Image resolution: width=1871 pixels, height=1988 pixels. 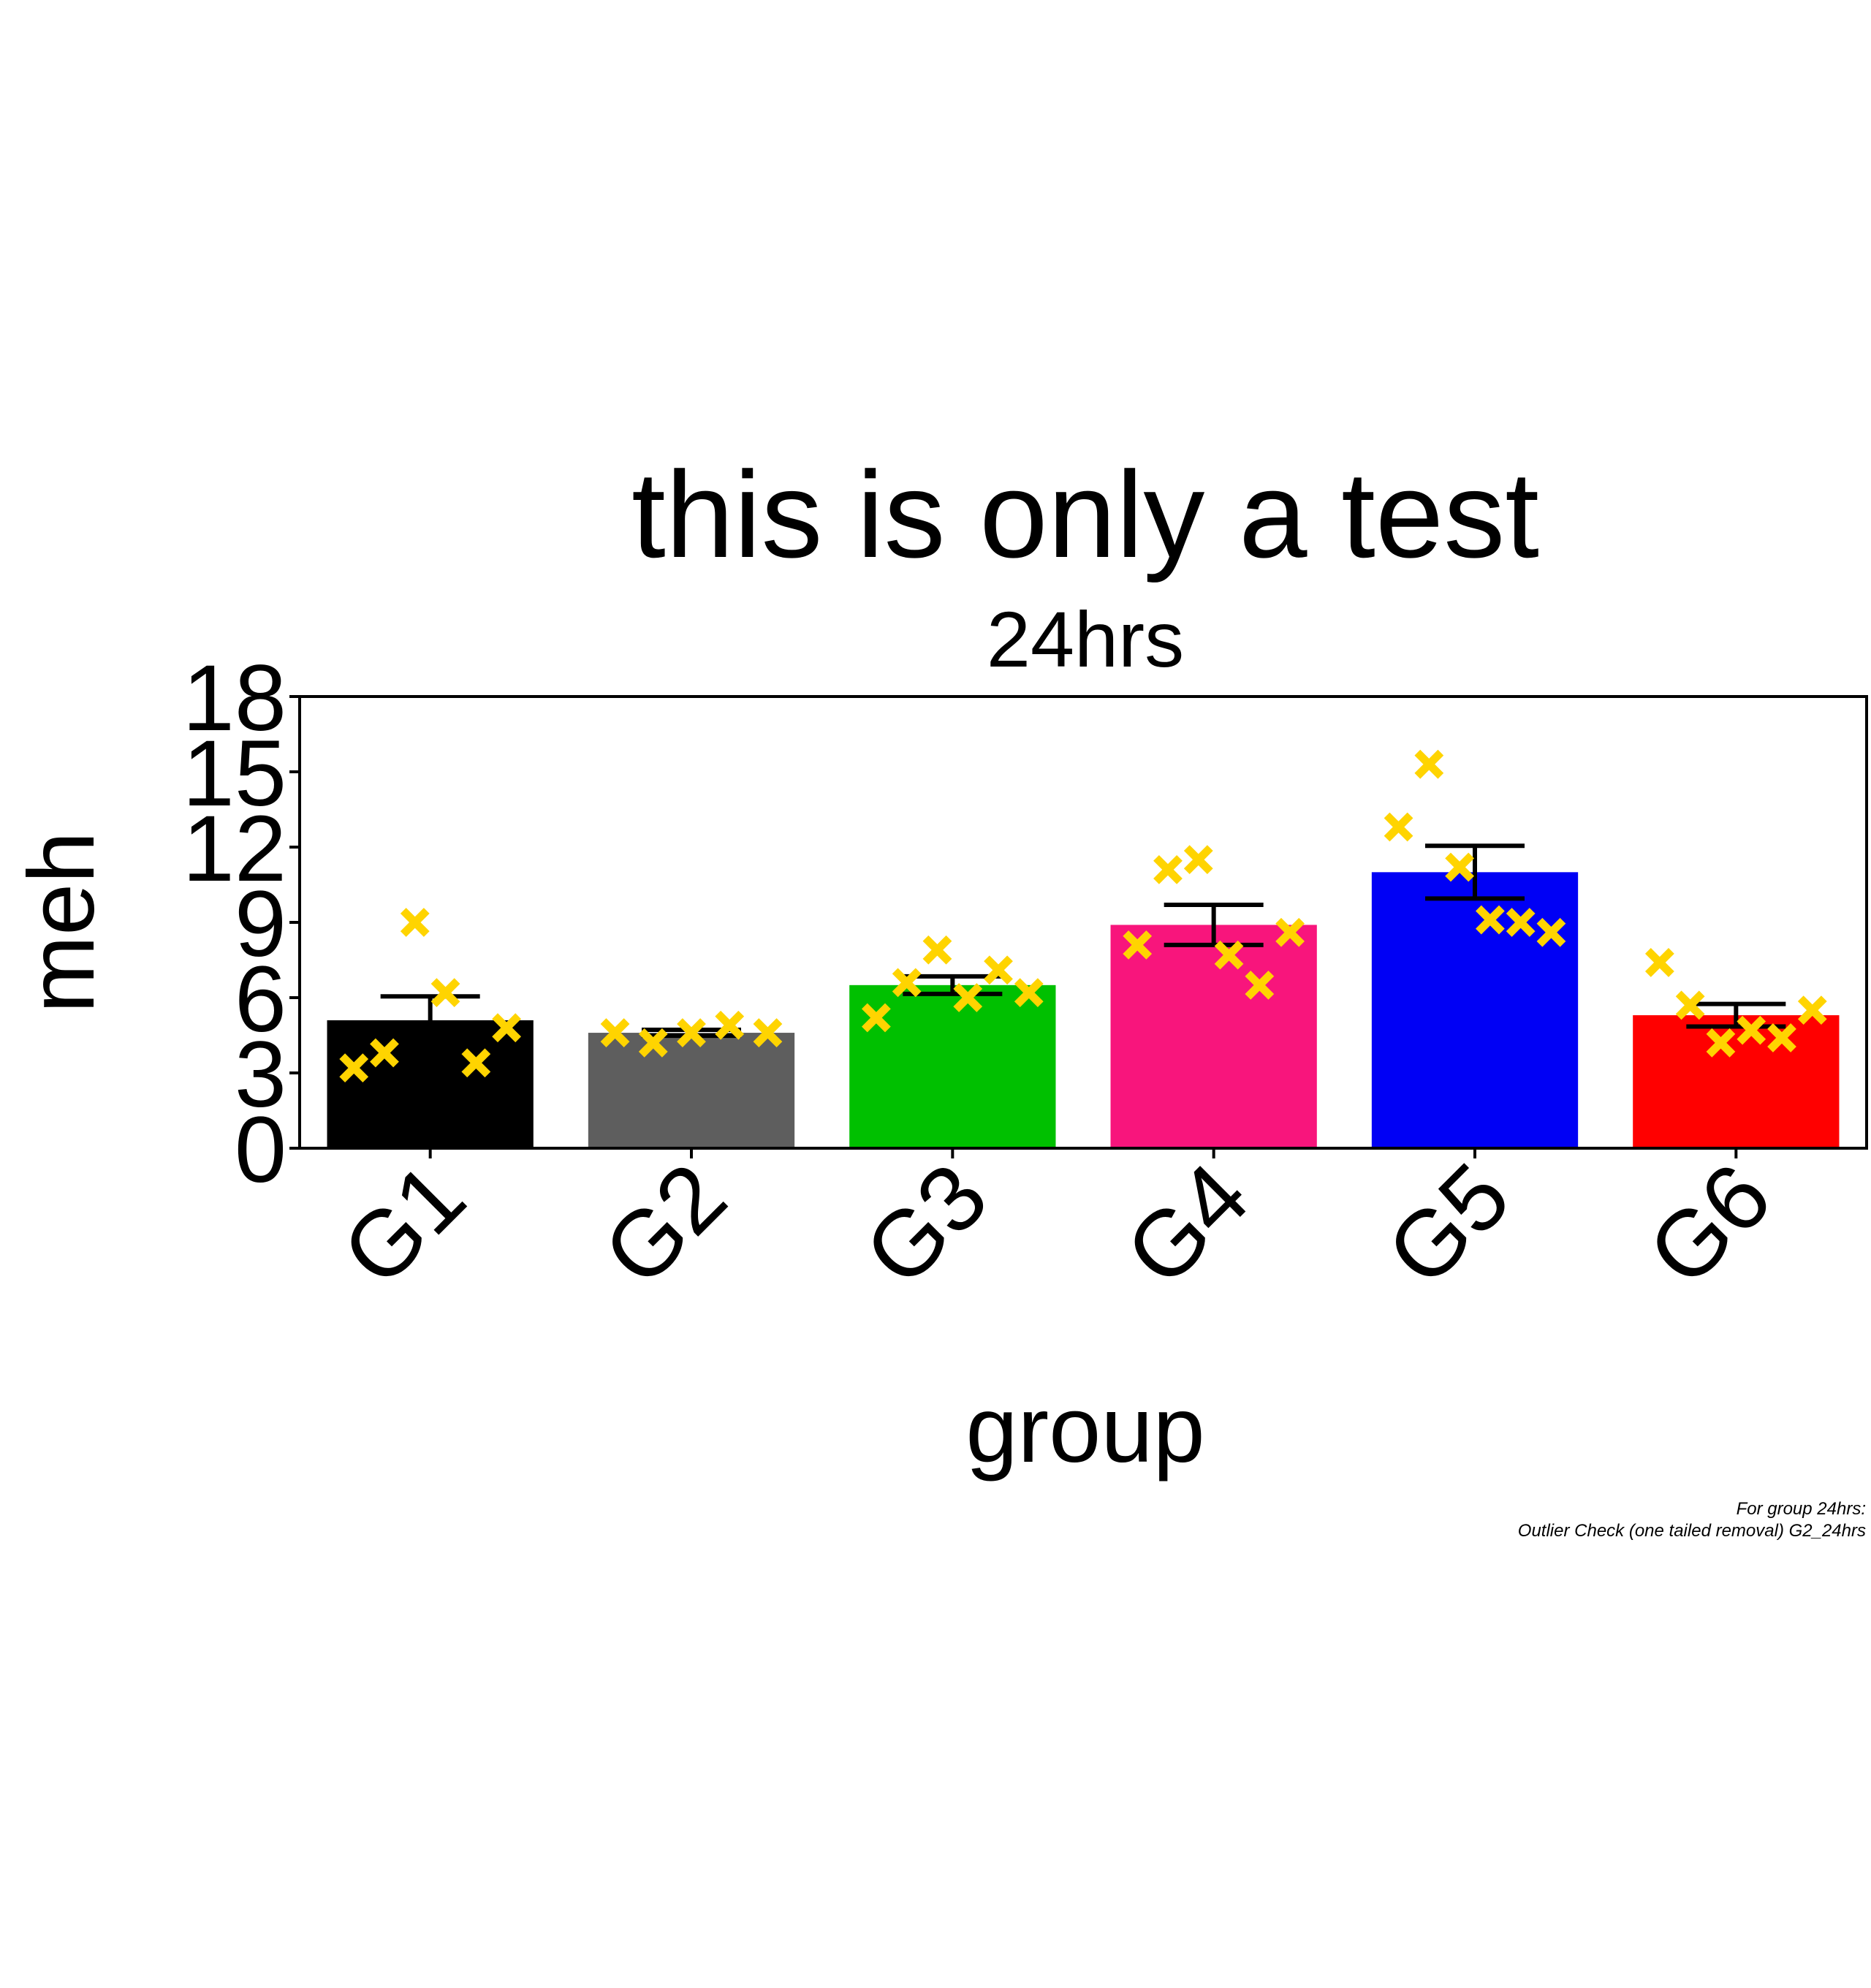 I want to click on y-tick-label-12: 12, so click(x=234, y=849).